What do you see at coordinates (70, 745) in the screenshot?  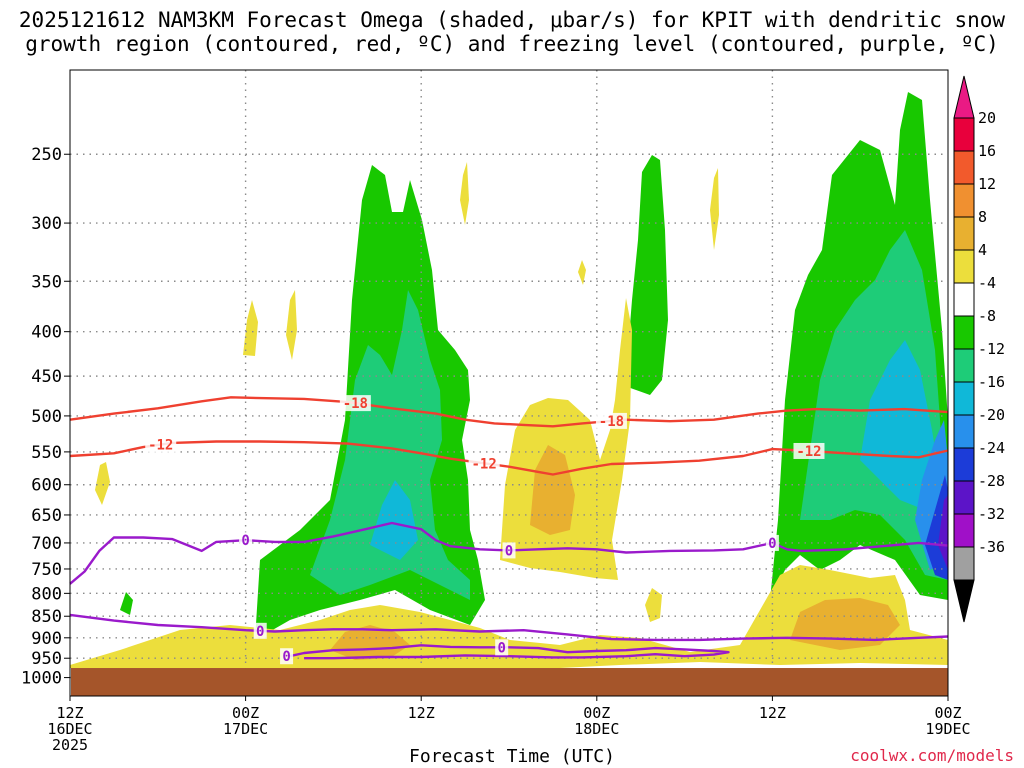 I see `time-tick-label: 2025` at bounding box center [70, 745].